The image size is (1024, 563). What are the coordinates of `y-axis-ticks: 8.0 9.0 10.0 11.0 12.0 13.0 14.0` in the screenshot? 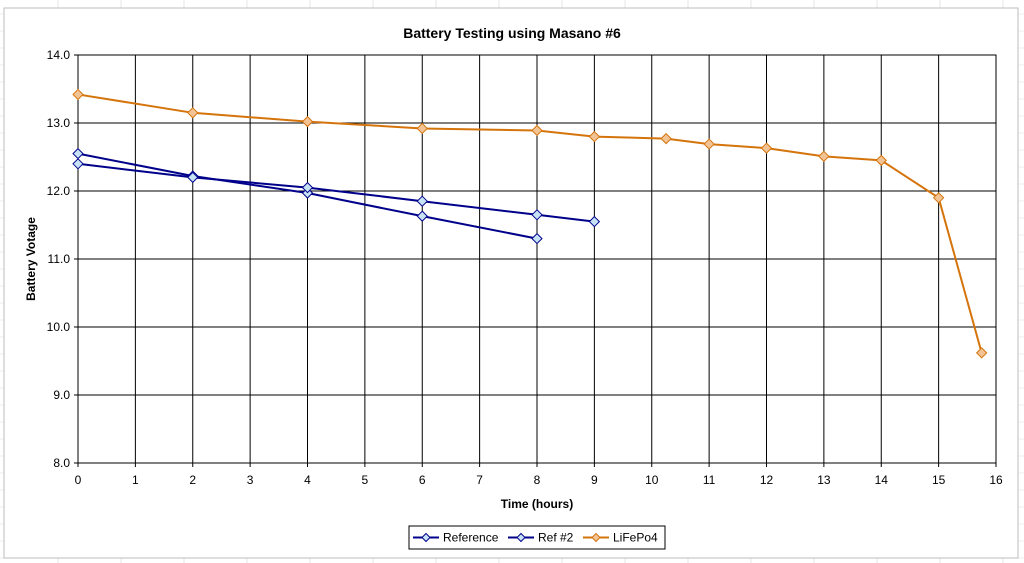 It's located at (62, 259).